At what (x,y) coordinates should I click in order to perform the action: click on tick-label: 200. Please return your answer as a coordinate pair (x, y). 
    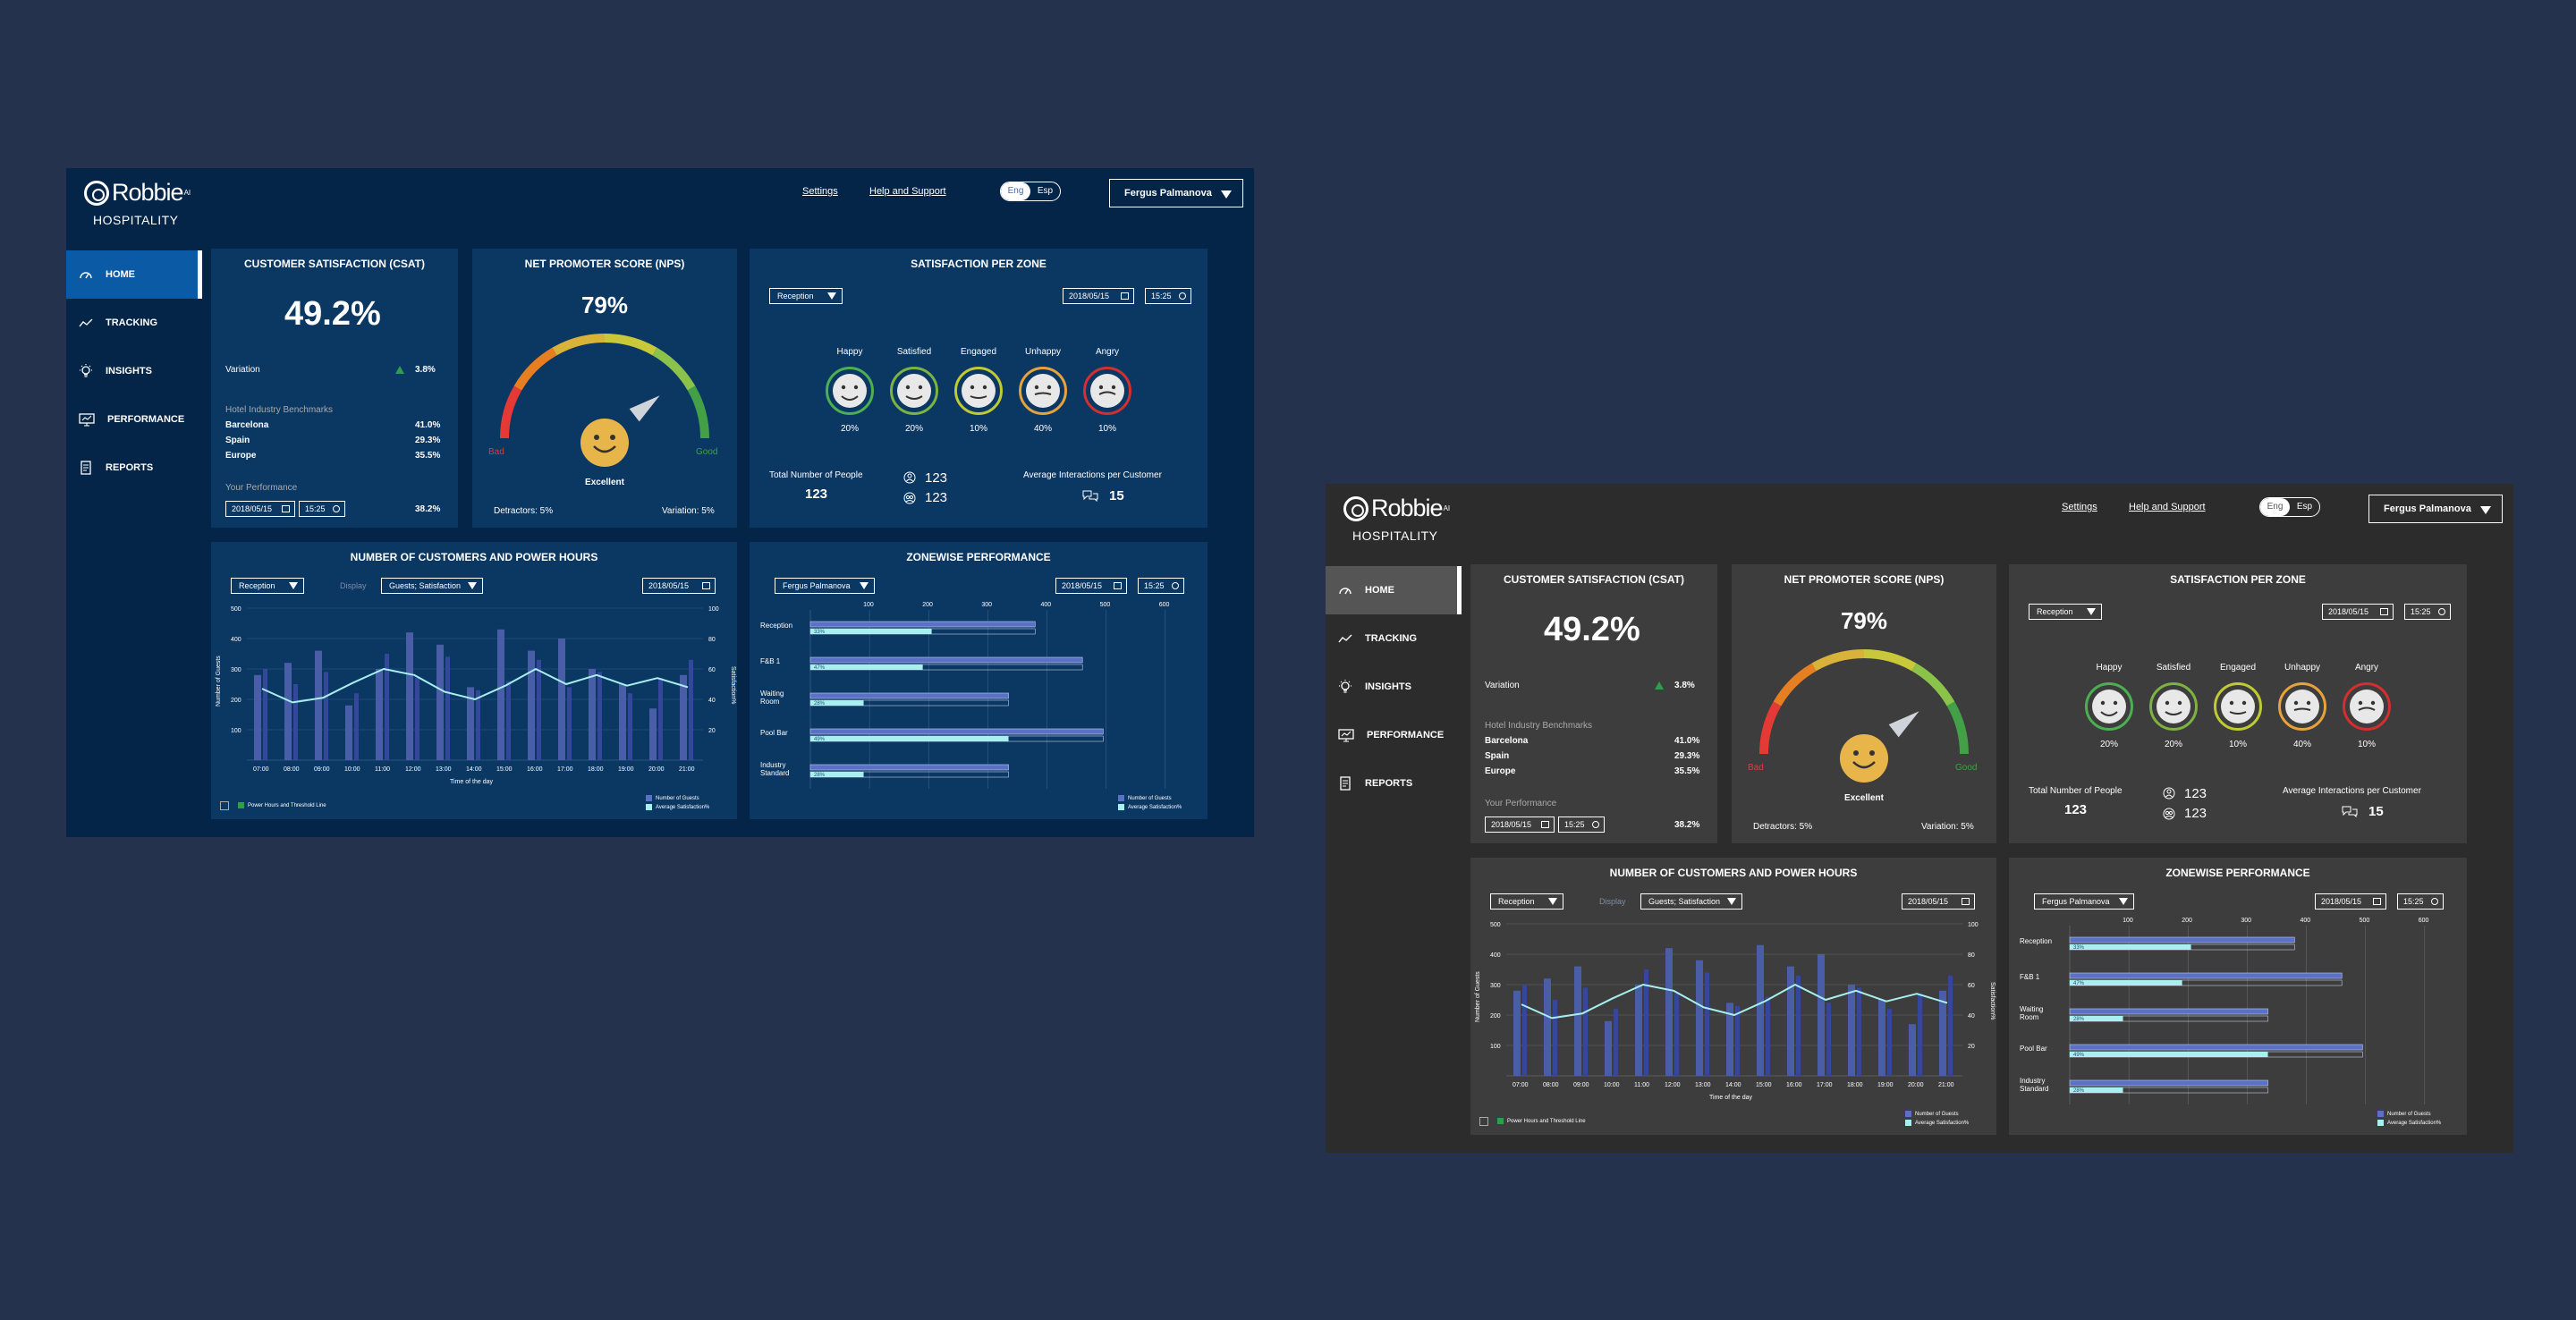
    Looking at the image, I should click on (236, 701).